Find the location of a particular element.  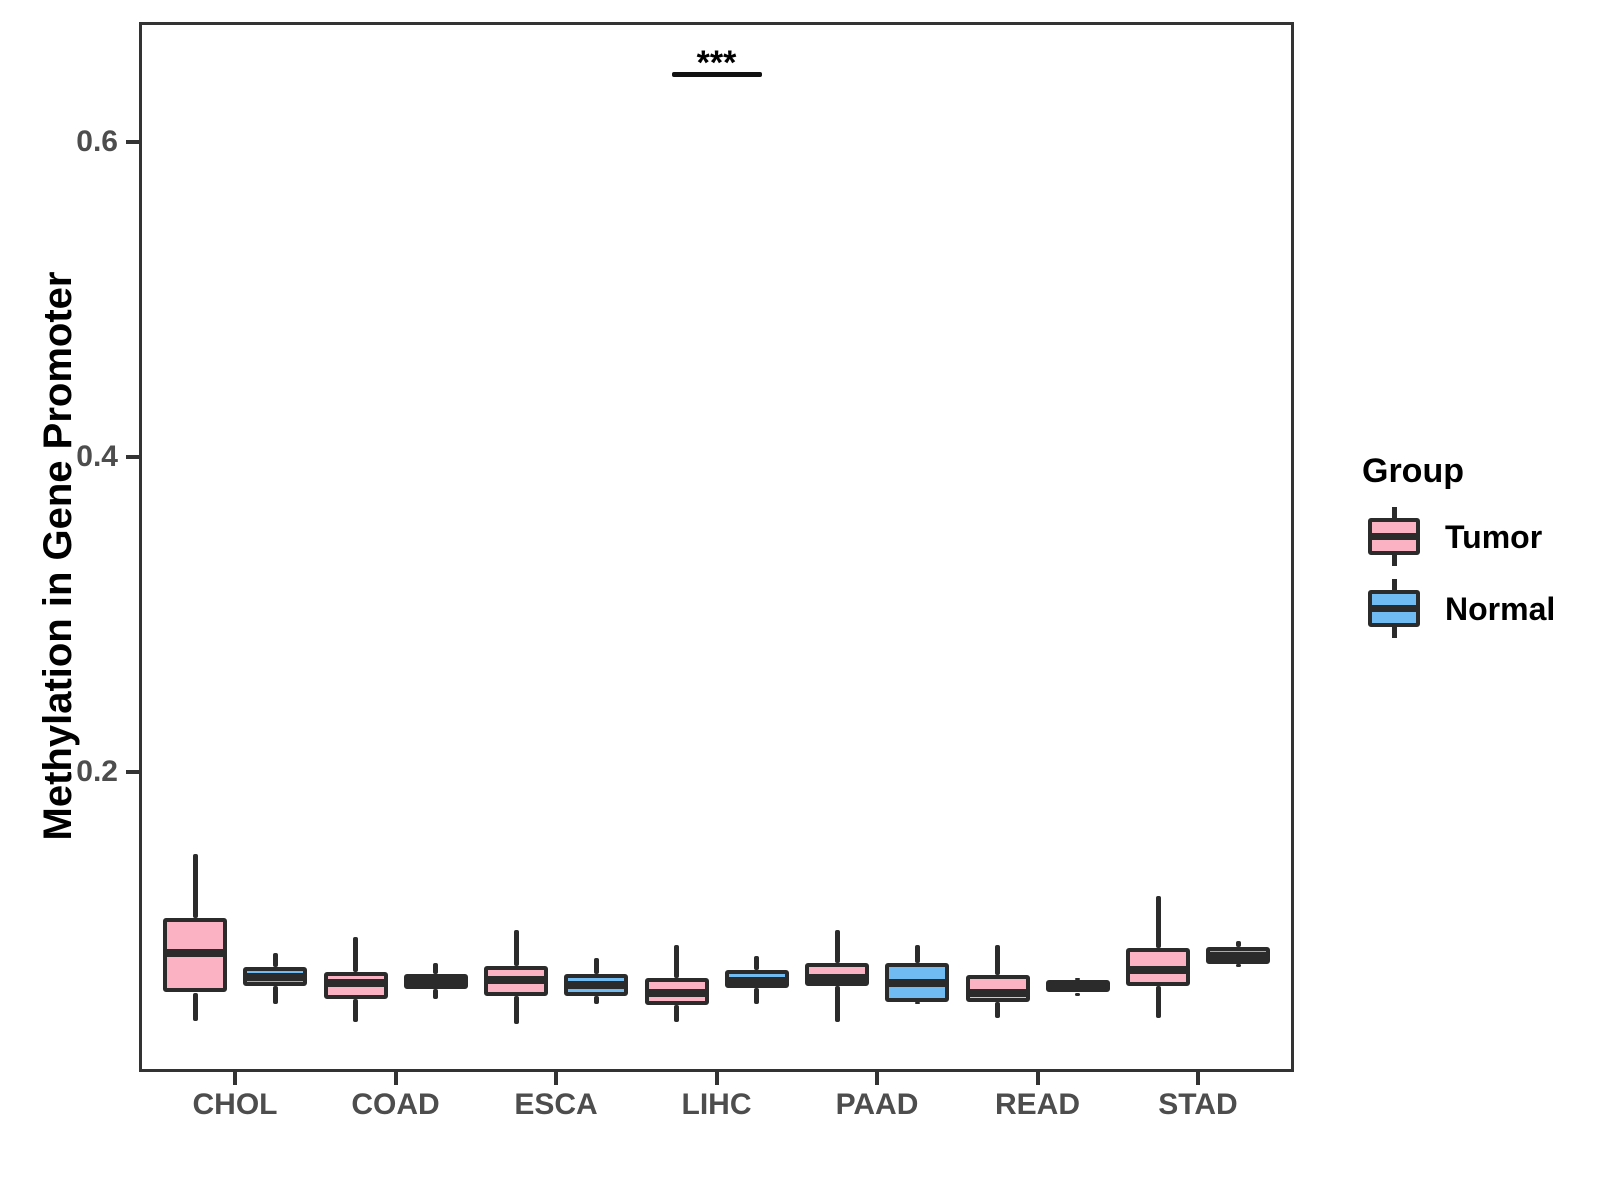

x-axis-tick-label: CHOL is located at coordinates (235, 1104).